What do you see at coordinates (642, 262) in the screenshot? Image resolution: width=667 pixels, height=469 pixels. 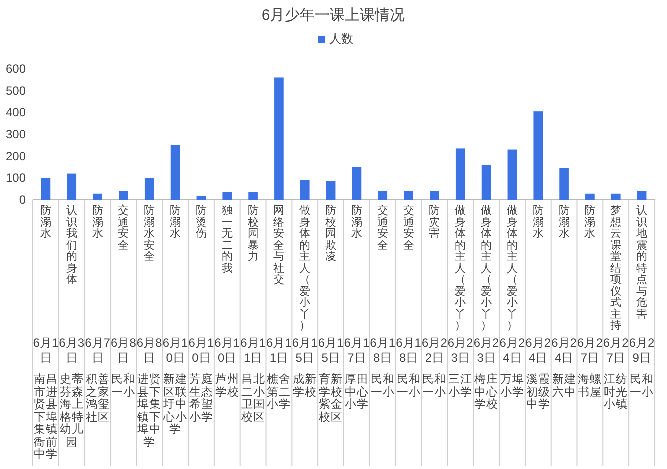 I see `category-label: 认识地震的特点与危害` at bounding box center [642, 262].